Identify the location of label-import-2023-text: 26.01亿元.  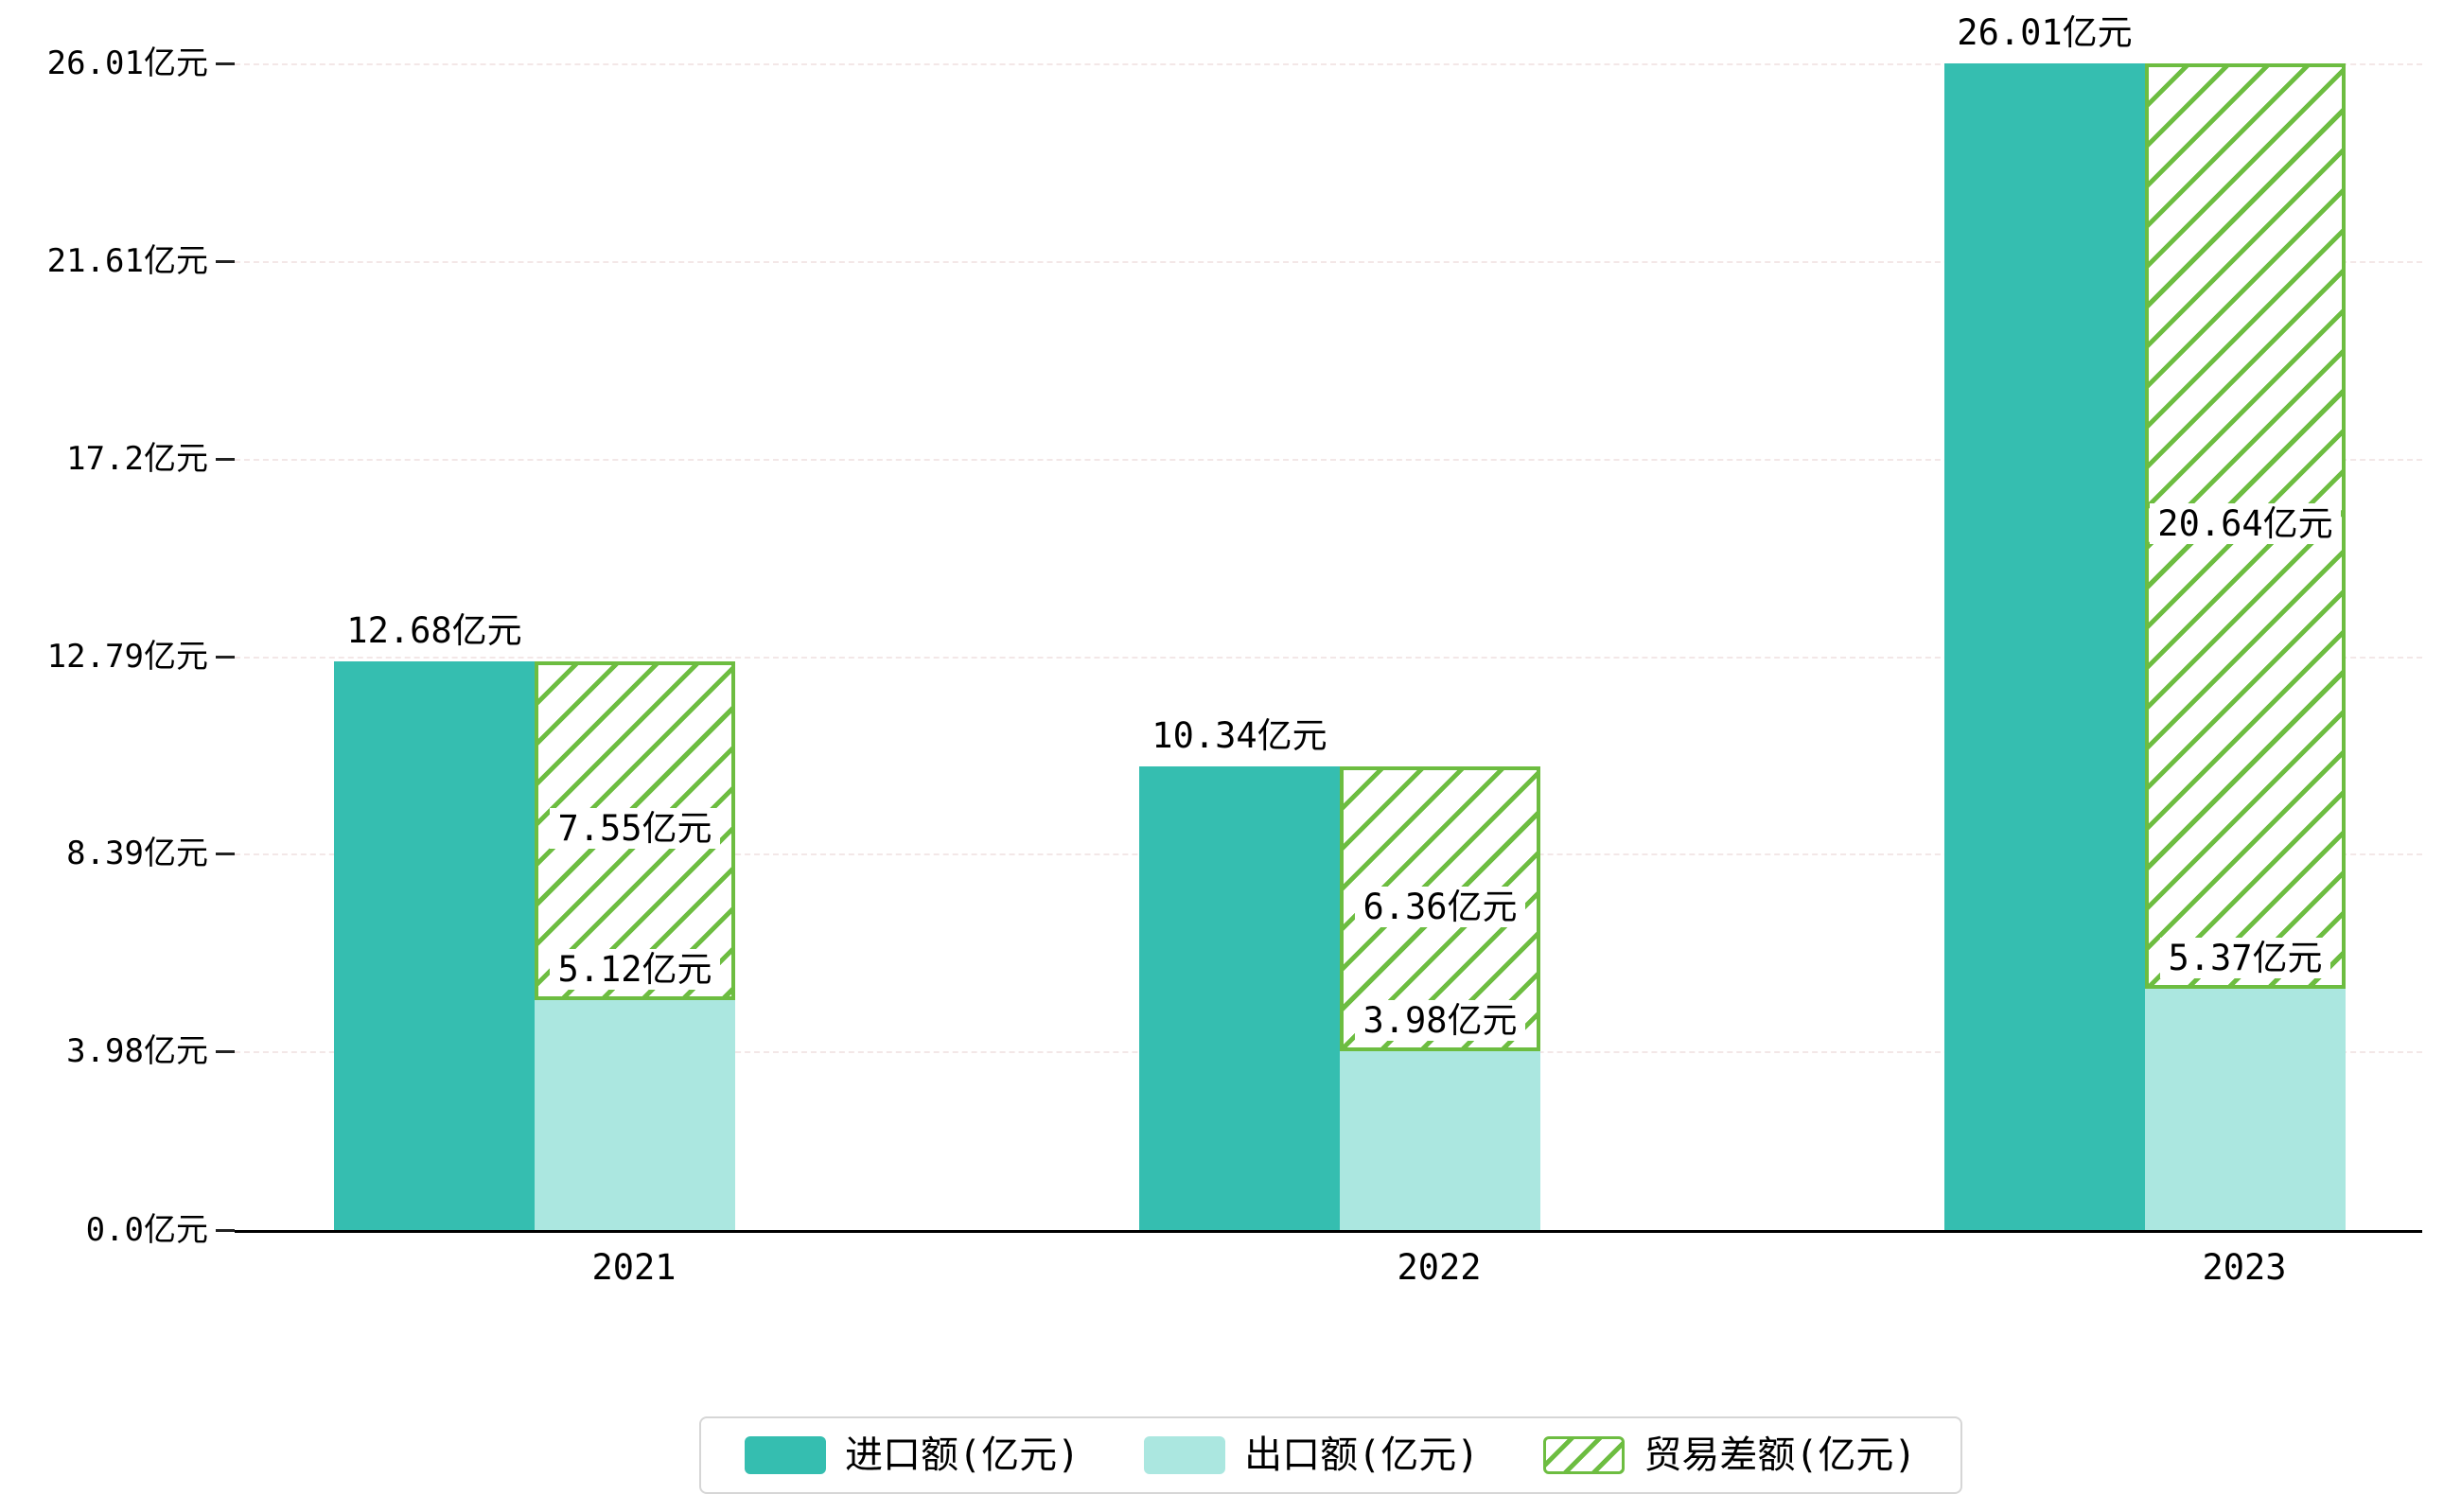
(2045, 32).